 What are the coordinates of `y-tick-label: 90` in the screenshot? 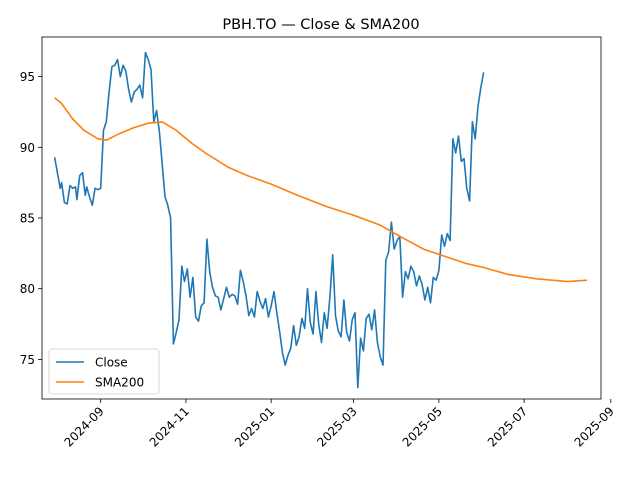 It's located at (27, 148).